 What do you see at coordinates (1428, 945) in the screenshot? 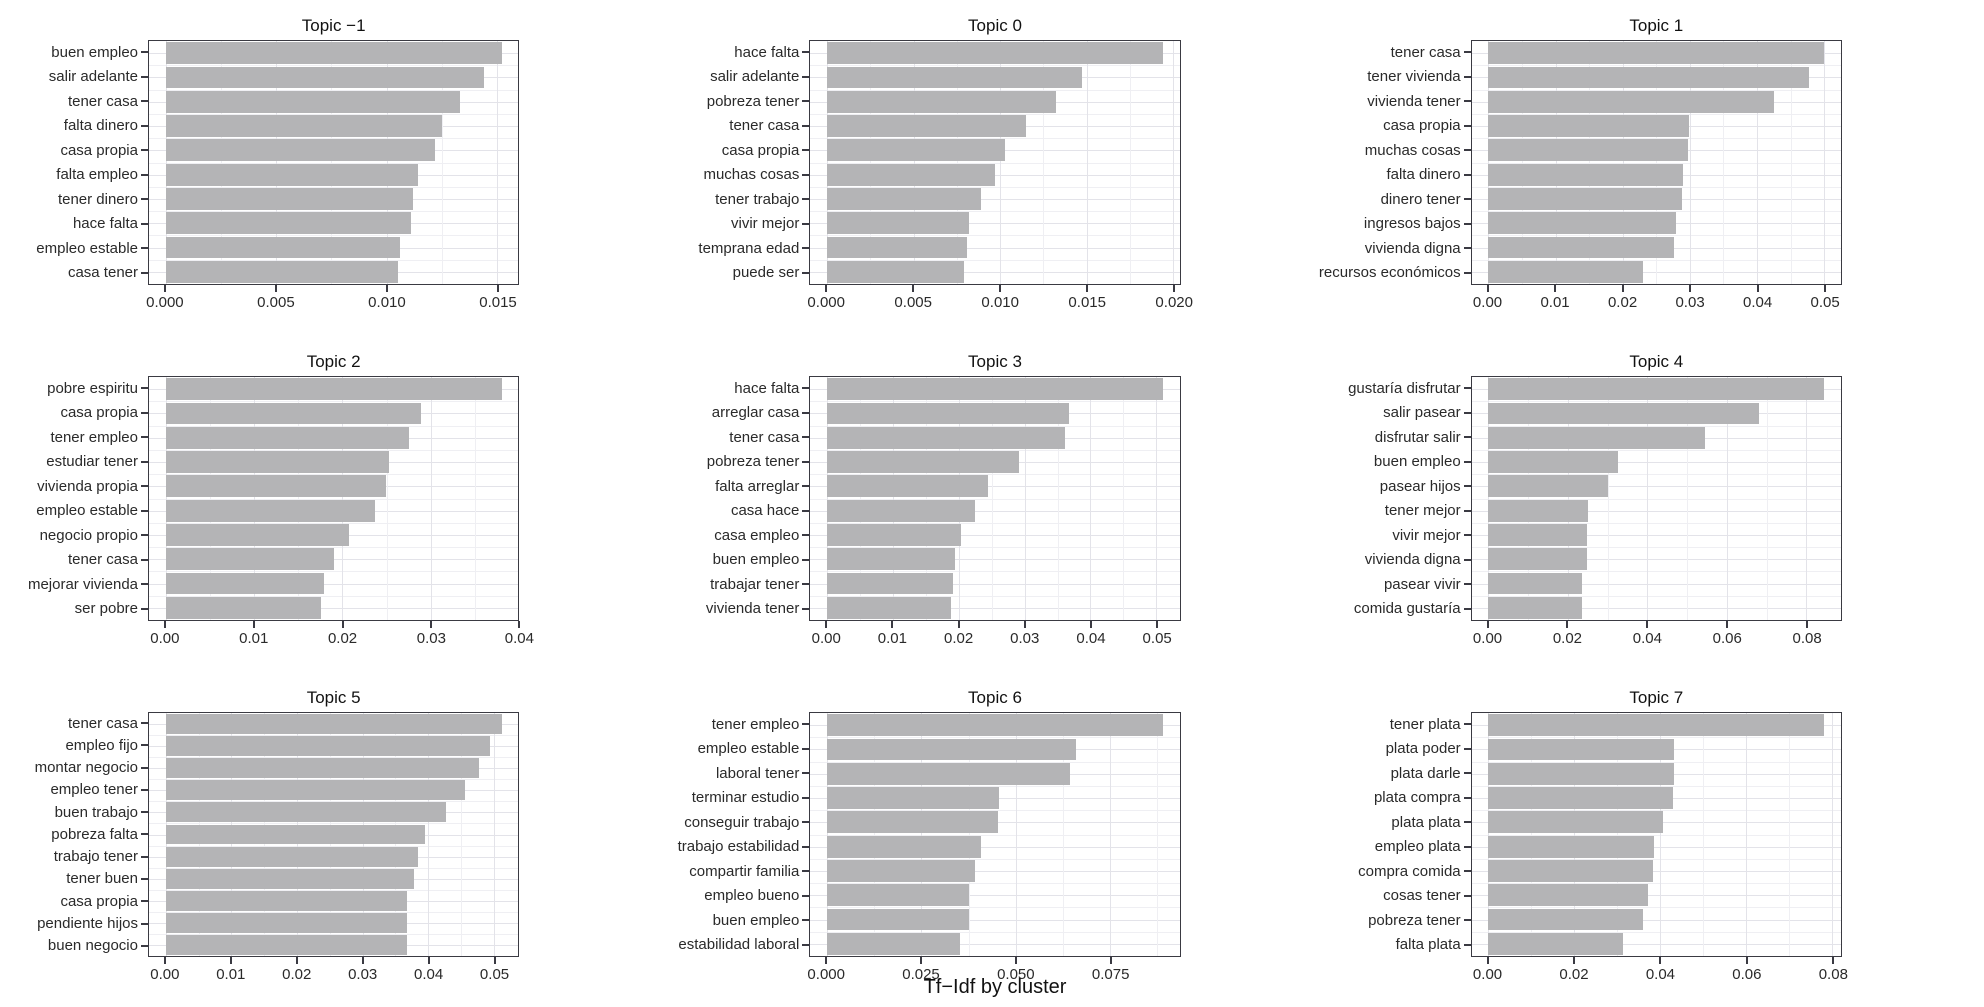
I see `y-axis-label: falta plata` at bounding box center [1428, 945].